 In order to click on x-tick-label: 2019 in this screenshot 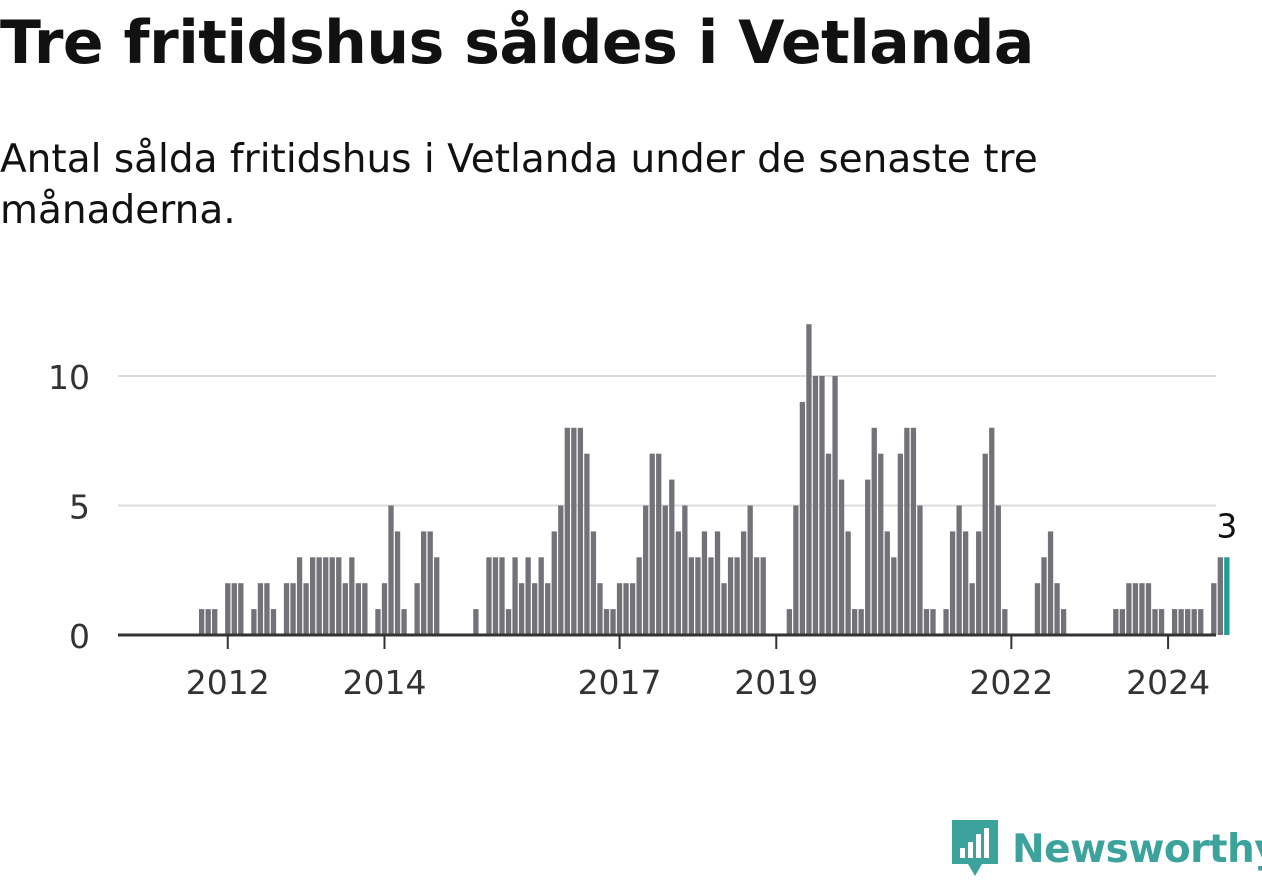, I will do `click(776, 682)`.